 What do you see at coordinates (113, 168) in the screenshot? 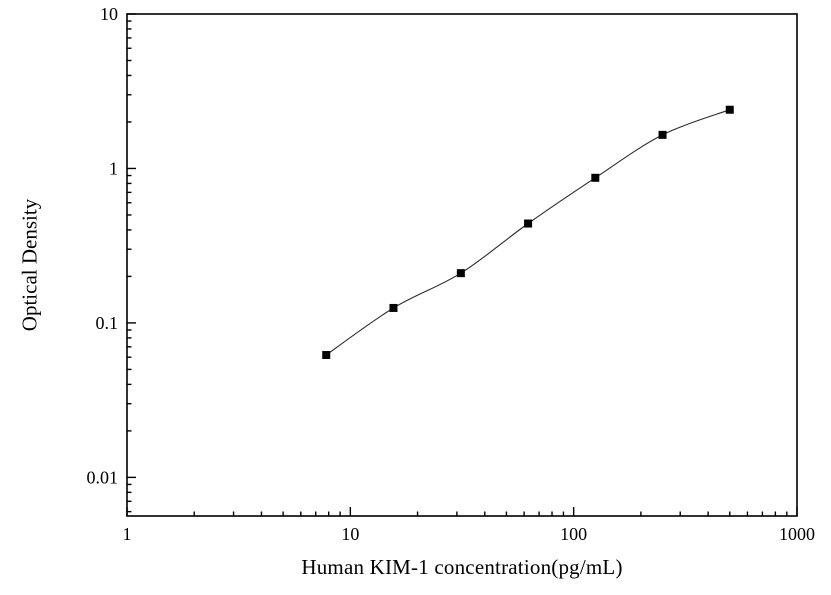
I see `y-tick-label: 1` at bounding box center [113, 168].